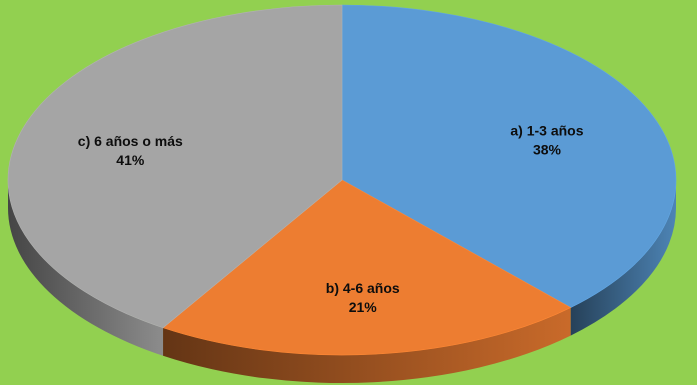  What do you see at coordinates (130, 150) in the screenshot?
I see `data-label: c) 6 años o más 41%` at bounding box center [130, 150].